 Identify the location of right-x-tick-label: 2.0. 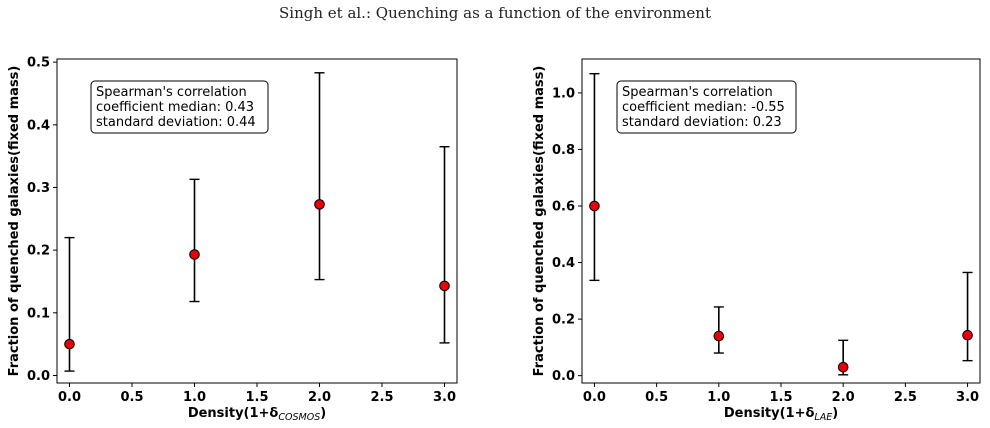
(843, 397).